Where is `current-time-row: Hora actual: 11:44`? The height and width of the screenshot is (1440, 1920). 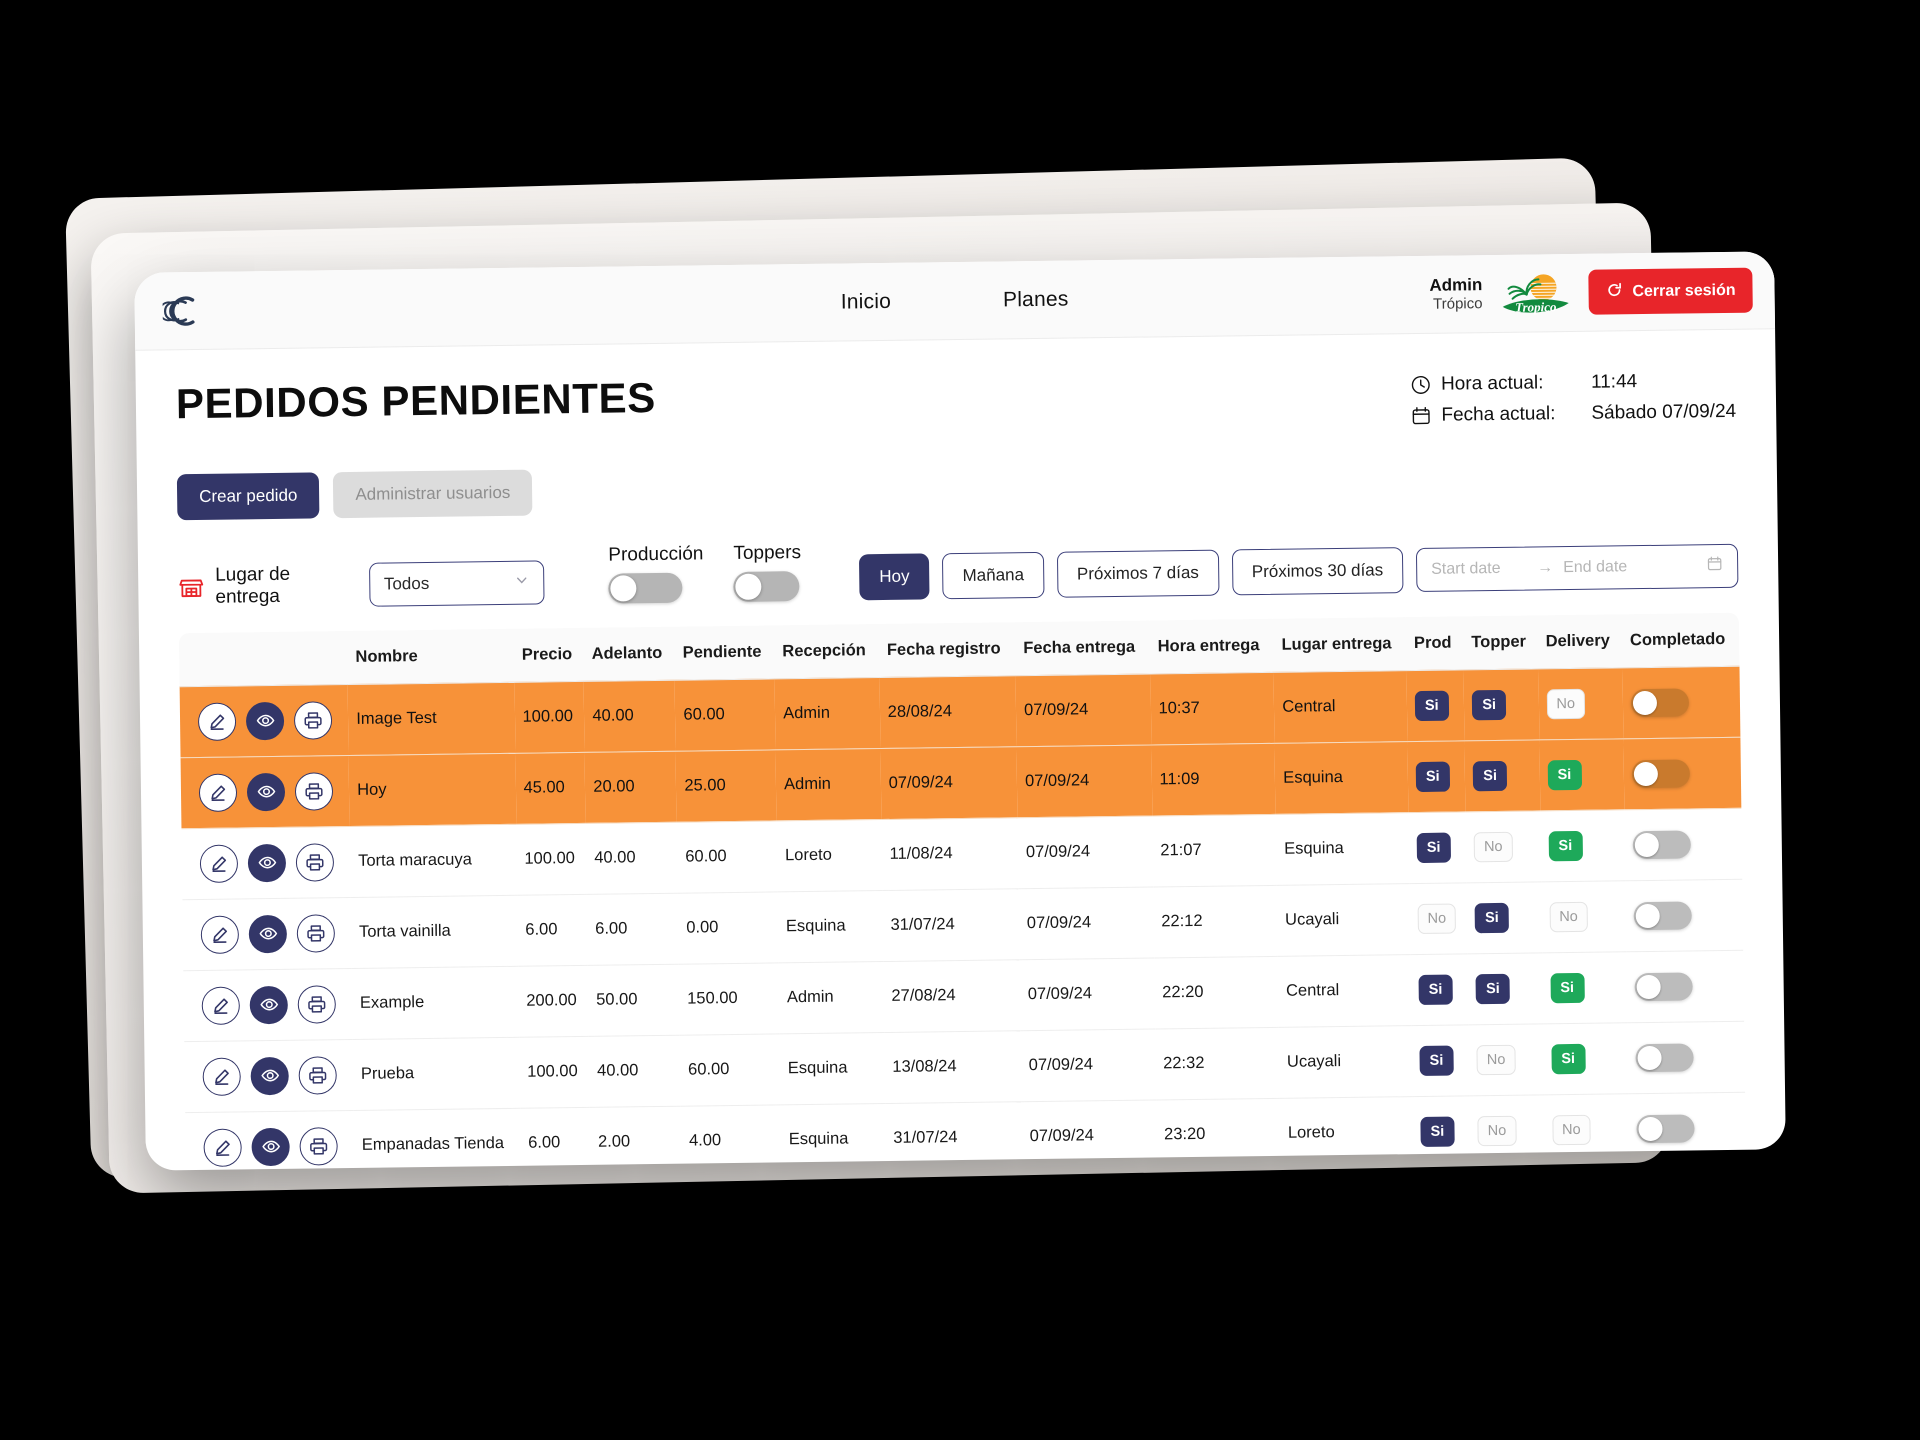 current-time-row: Hora actual: 11:44 is located at coordinates (1573, 383).